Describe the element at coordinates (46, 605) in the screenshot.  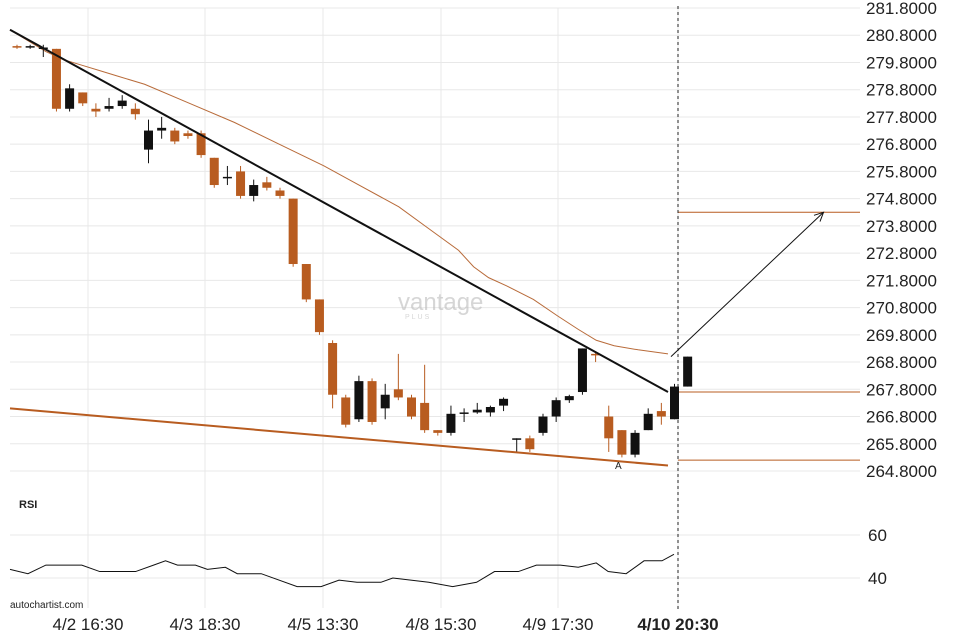
I see `source-label: autochartist.com` at that location.